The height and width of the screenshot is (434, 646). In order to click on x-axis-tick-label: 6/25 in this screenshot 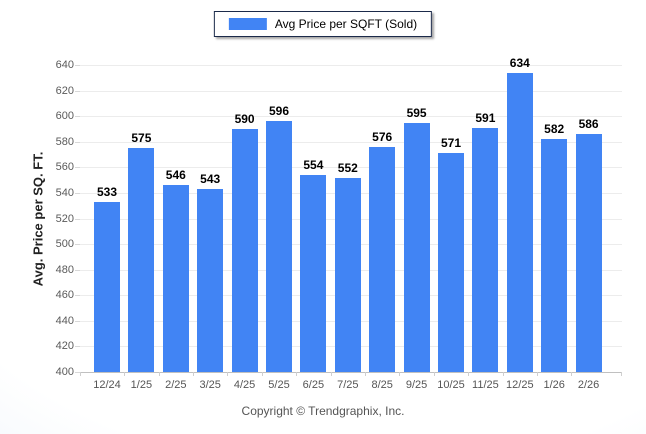, I will do `click(313, 385)`.